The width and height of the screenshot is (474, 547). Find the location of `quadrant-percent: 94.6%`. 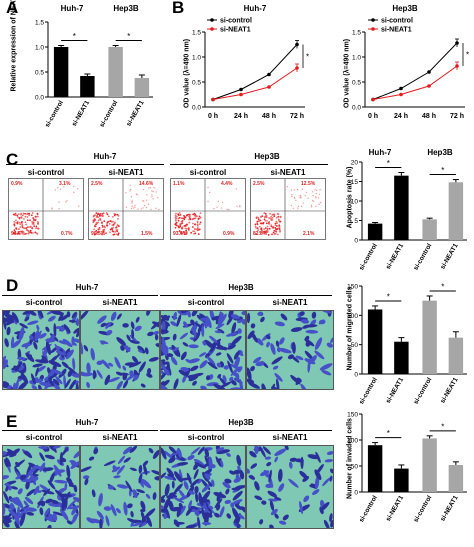

quadrant-percent: 94.6% is located at coordinates (18, 234).